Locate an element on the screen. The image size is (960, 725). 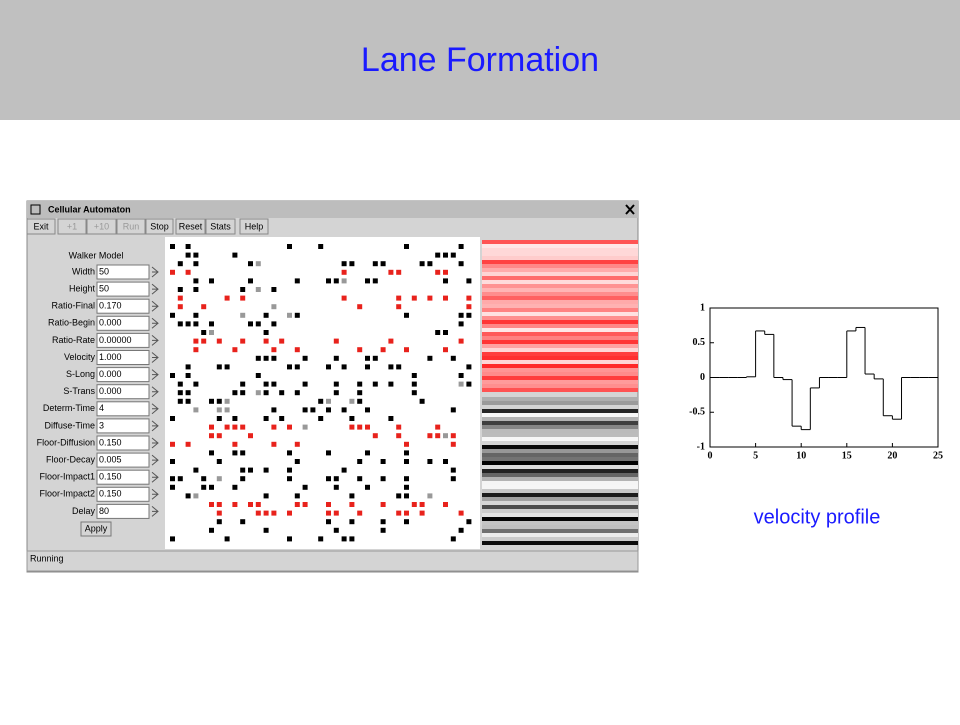
window-title: Cellular Automaton is located at coordinates (89, 209).